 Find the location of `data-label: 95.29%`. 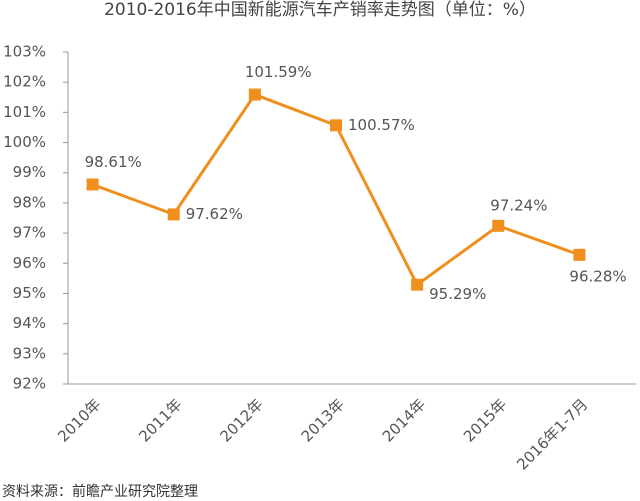

data-label: 95.29% is located at coordinates (457, 294).